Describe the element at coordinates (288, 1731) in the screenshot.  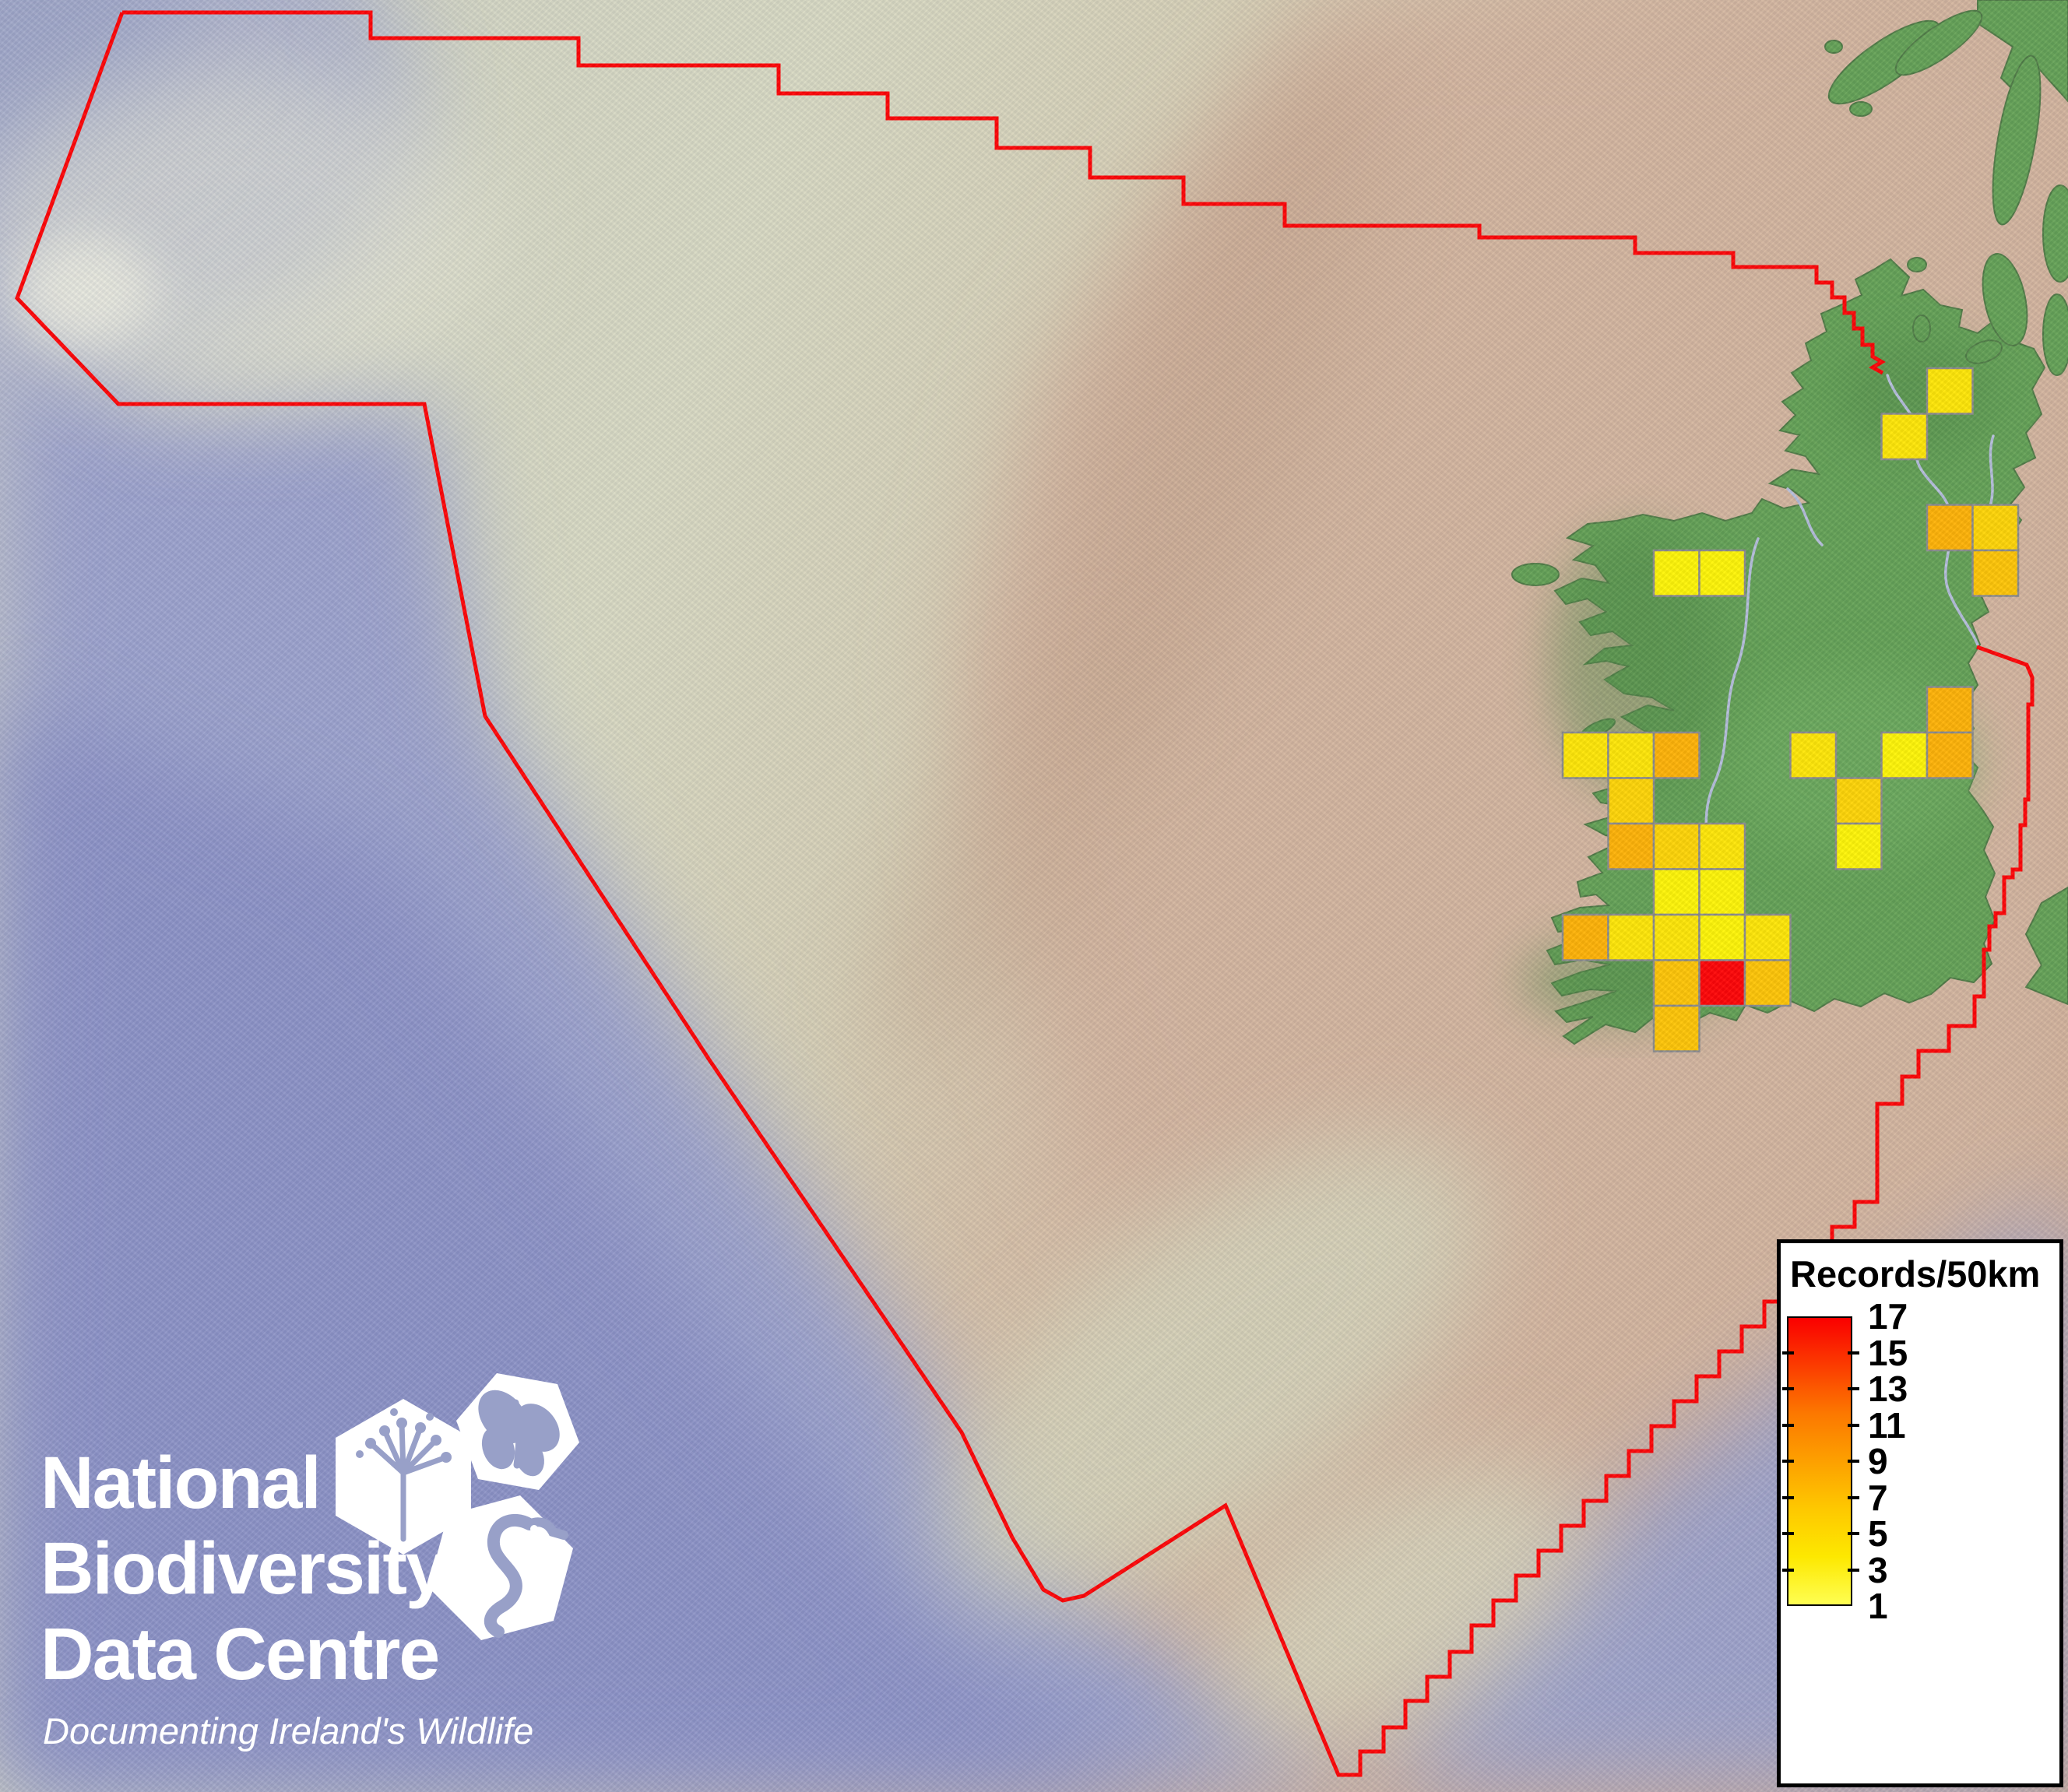
I see `logo-tagline: Documenting Ireland's Wildlife` at that location.